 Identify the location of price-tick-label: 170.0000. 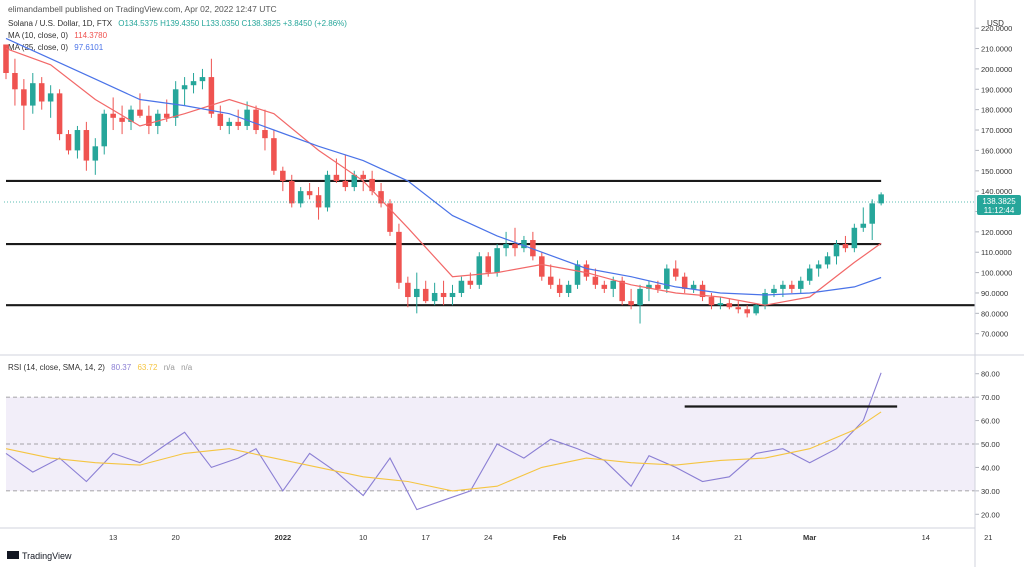
(996, 130).